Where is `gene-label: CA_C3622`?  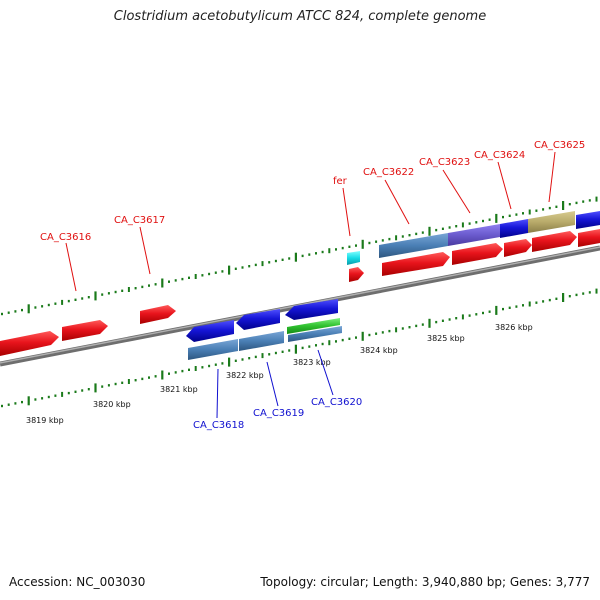 gene-label: CA_C3622 is located at coordinates (388, 172).